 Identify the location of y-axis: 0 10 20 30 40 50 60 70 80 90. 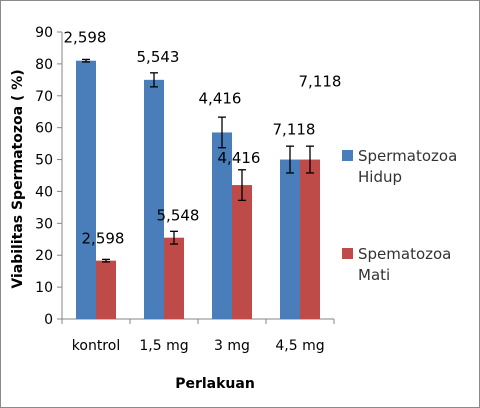
(49, 176).